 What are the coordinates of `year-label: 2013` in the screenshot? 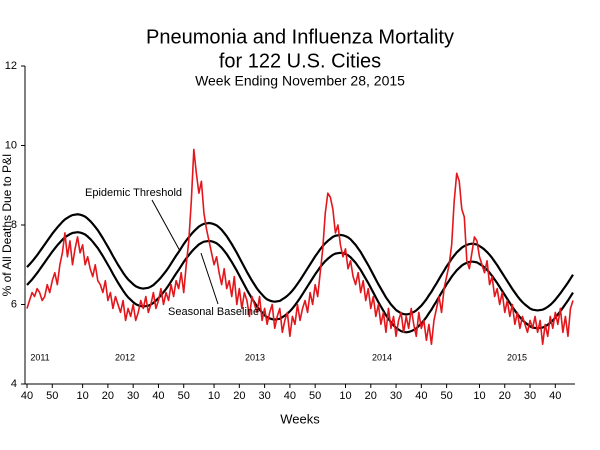 It's located at (255, 357).